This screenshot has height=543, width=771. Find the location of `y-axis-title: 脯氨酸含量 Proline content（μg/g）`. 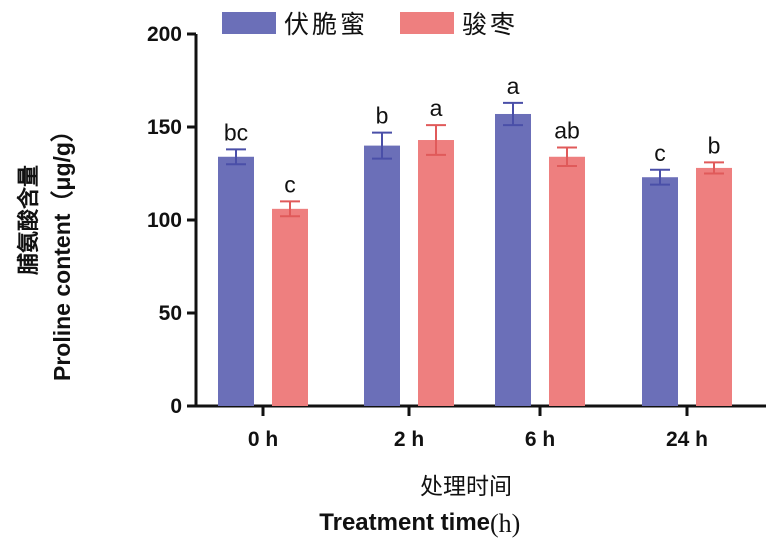

y-axis-title: 脯氨酸含量 Proline content（μg/g） is located at coordinates (45, 250).